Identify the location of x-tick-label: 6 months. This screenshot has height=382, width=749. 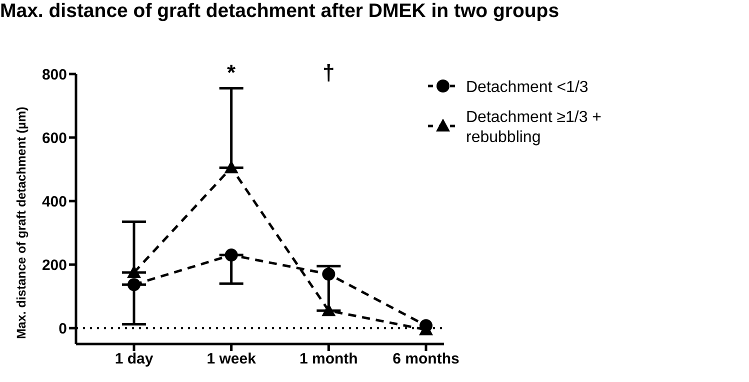
(426, 359).